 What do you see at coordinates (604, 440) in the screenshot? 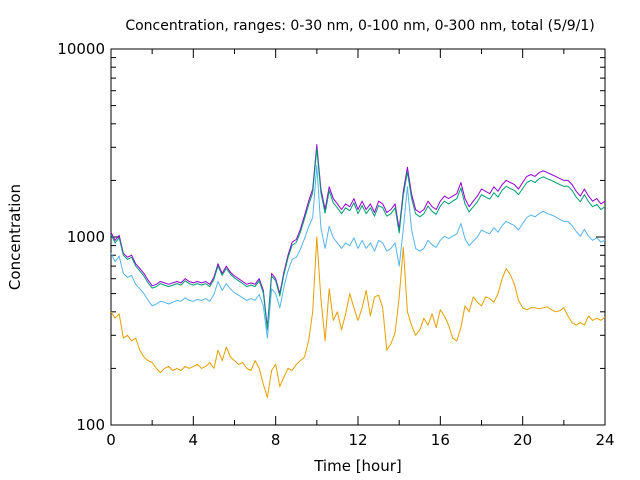
I see `x-tick-label: 24` at bounding box center [604, 440].